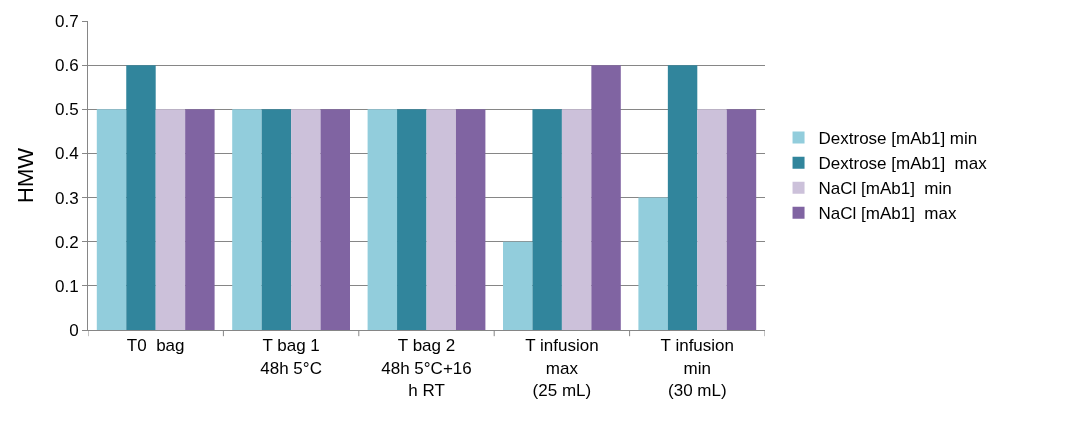 The width and height of the screenshot is (1065, 442). I want to click on y-tick-label: 0.5, so click(66, 110).